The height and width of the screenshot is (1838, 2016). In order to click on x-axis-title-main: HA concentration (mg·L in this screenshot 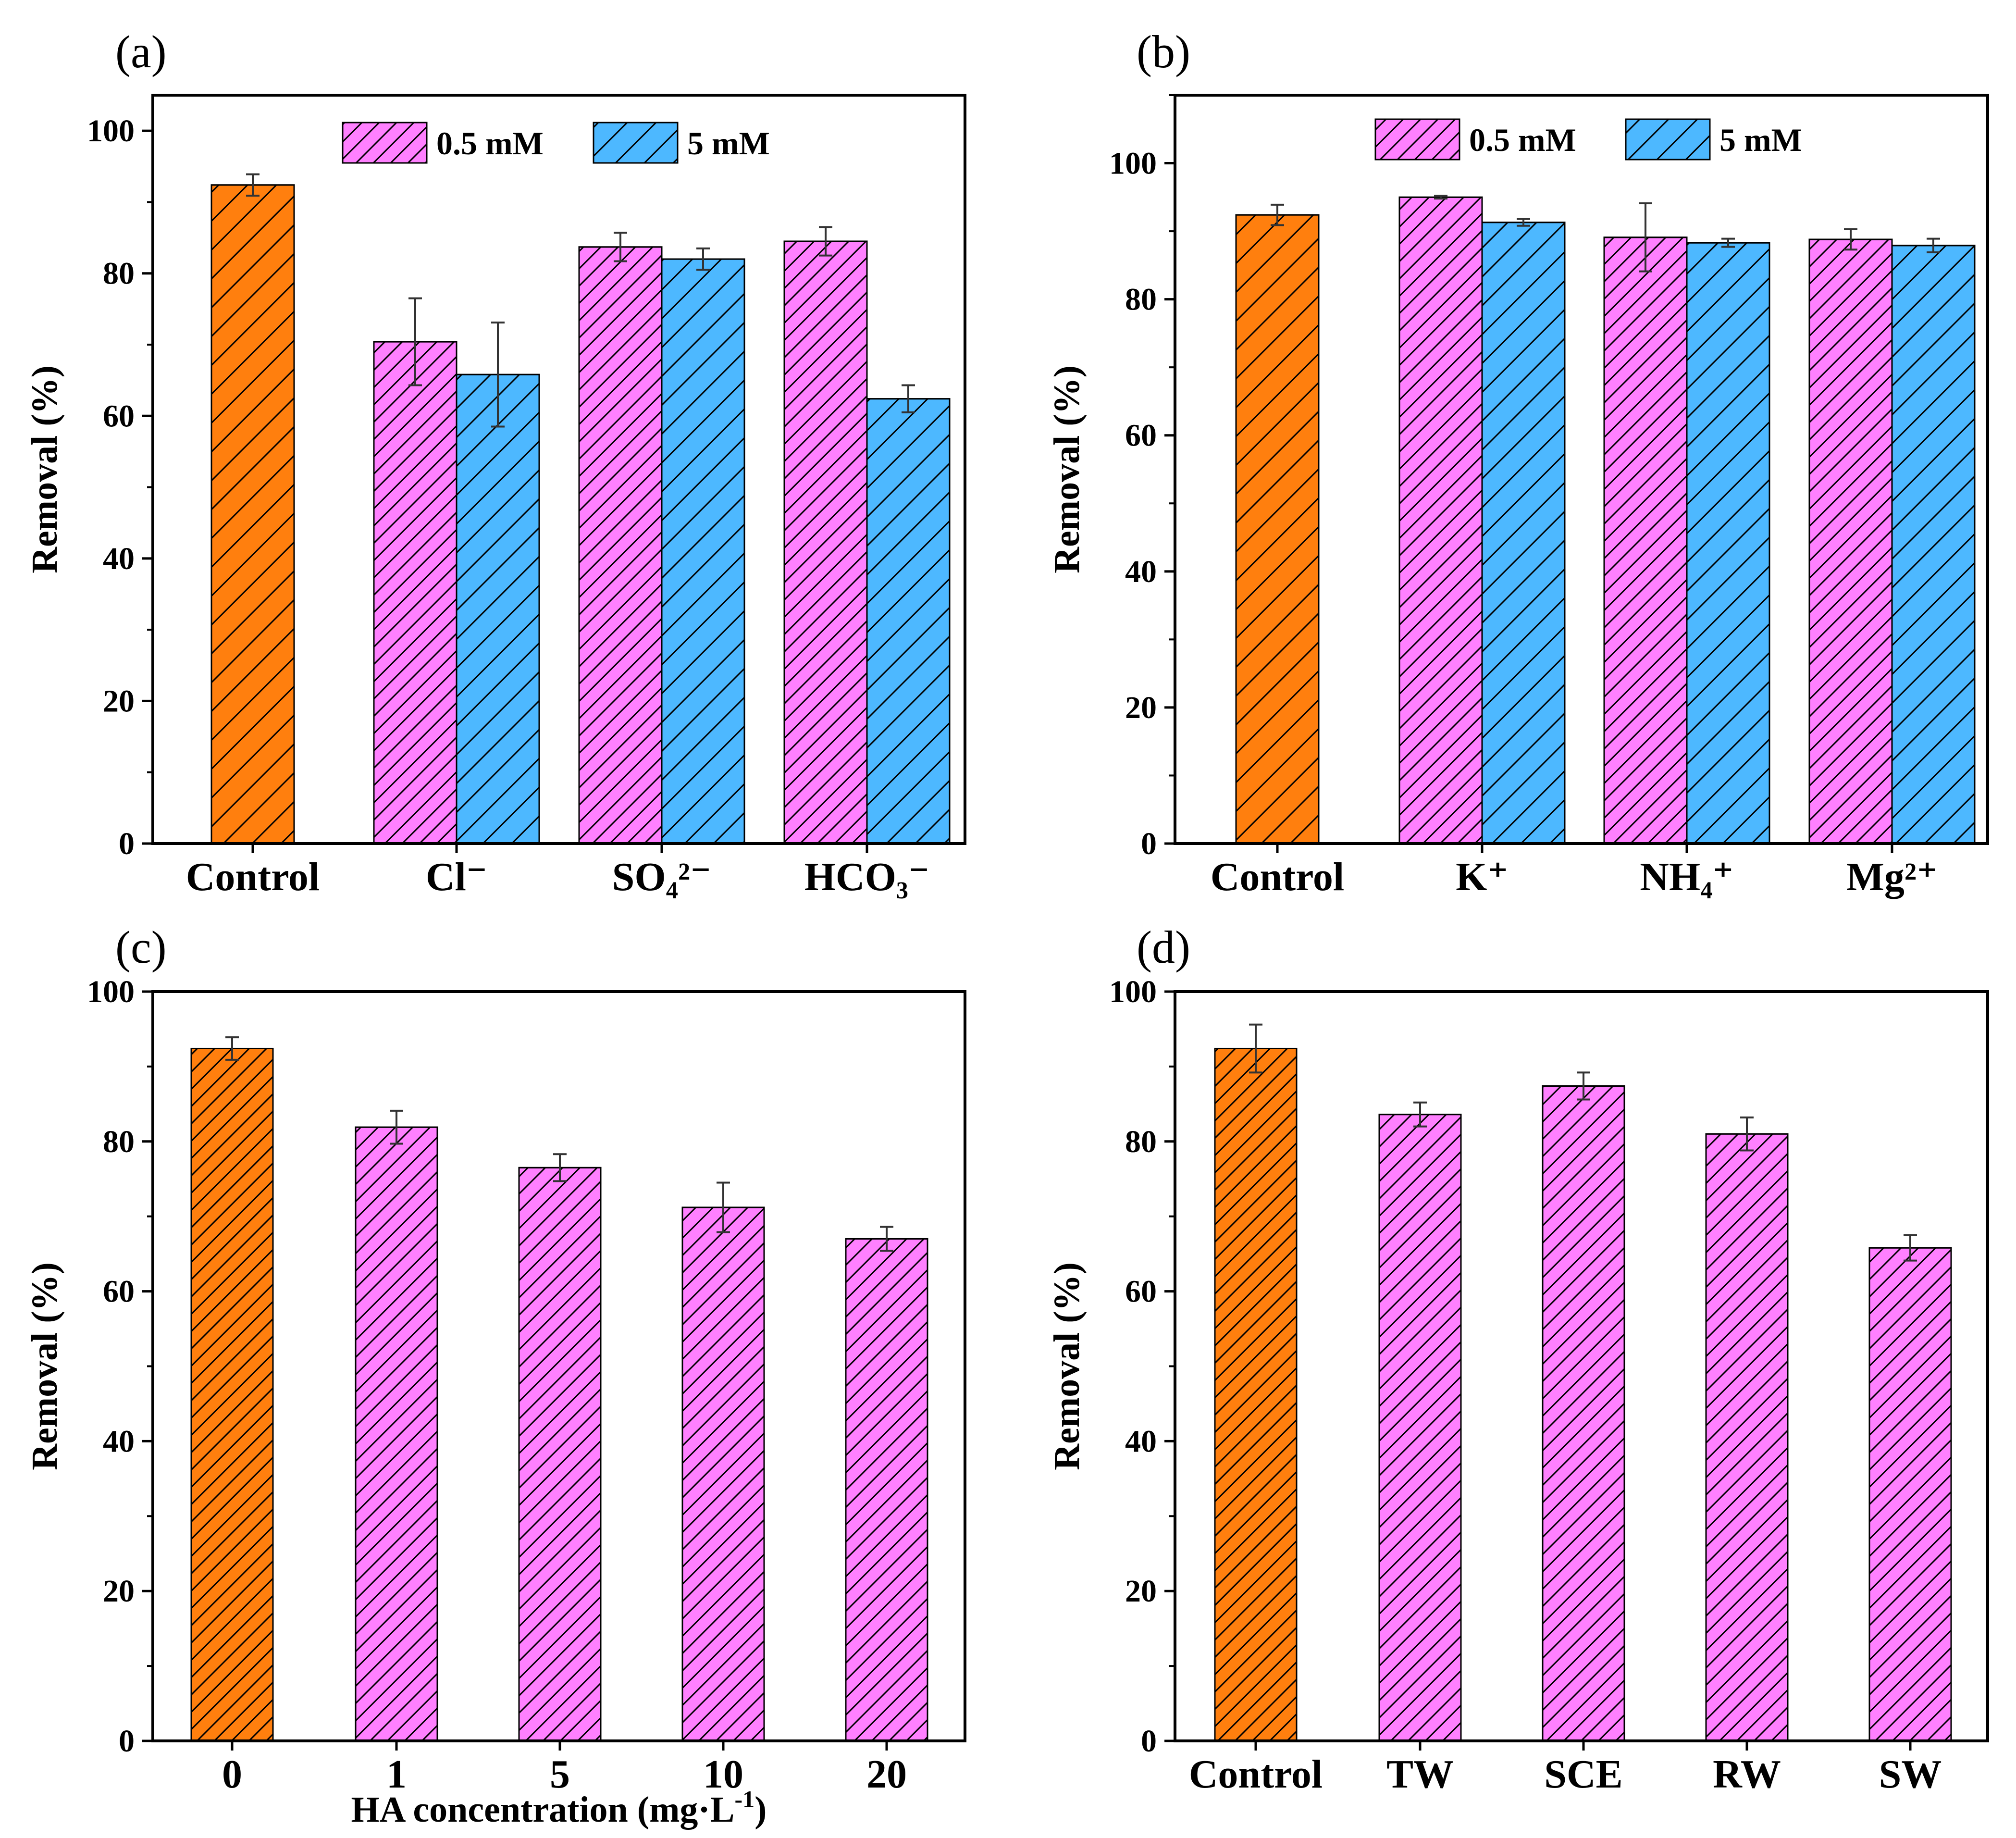, I will do `click(543, 1809)`.